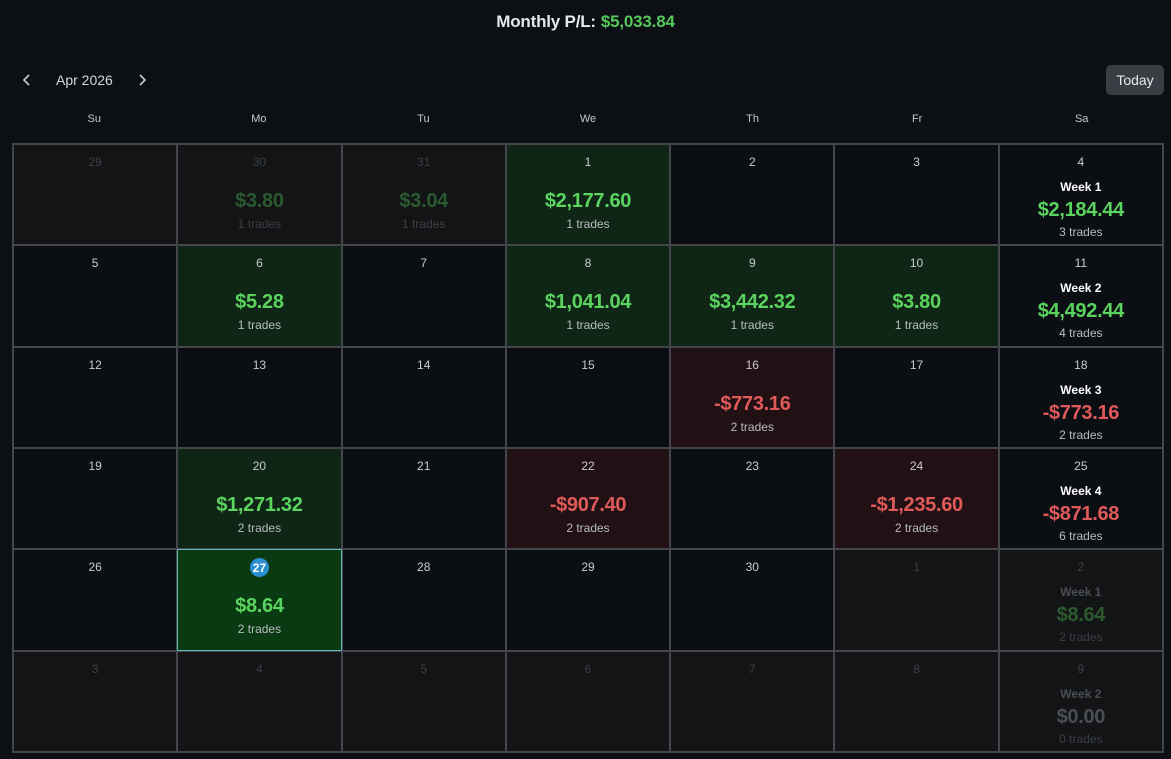 This screenshot has width=1171, height=759. I want to click on trade-count: 3 trades, so click(1081, 232).